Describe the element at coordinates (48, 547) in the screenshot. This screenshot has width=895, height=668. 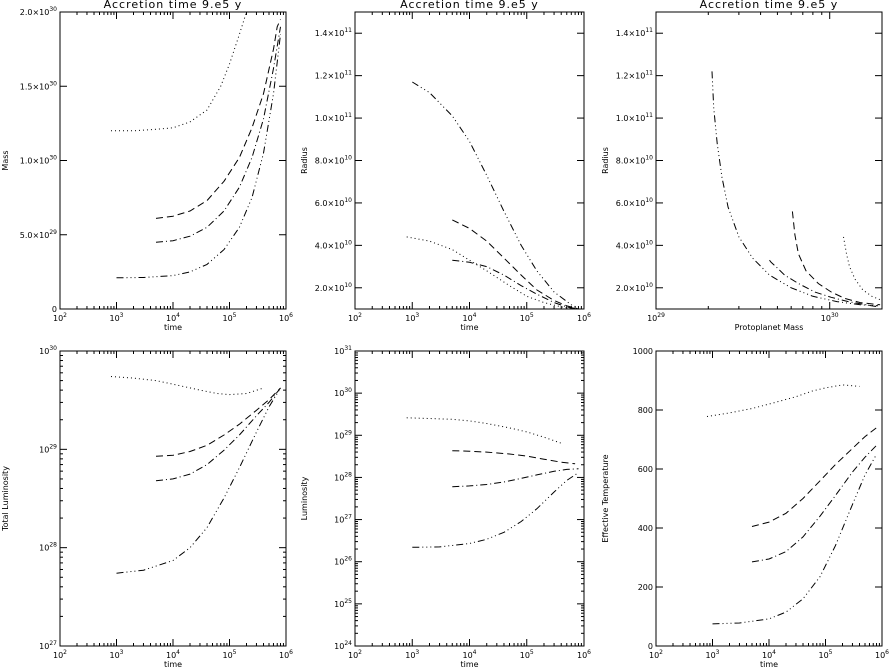
I see `y-tick-label: 1028` at that location.